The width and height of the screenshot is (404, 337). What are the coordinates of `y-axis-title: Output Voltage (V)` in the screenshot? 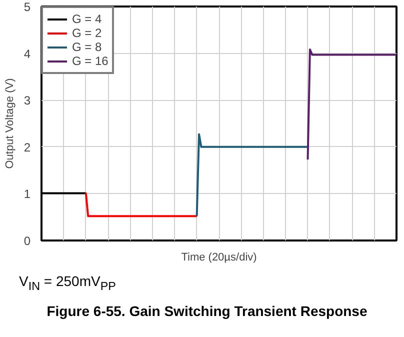 It's located at (10, 123).